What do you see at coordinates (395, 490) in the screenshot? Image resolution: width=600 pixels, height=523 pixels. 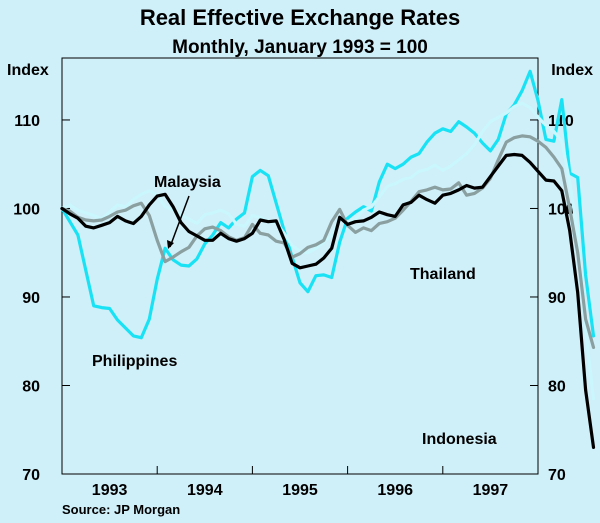 I see `x-tick-label: 1996` at bounding box center [395, 490].